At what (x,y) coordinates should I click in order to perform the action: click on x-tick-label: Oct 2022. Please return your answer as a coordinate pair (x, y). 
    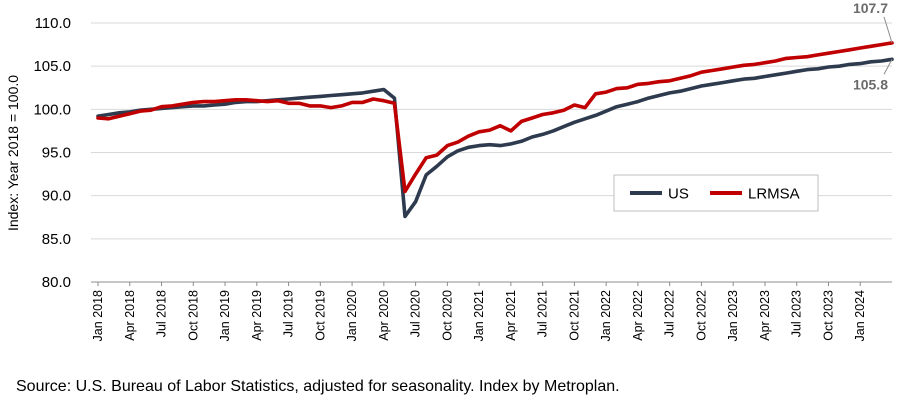
    Looking at the image, I should click on (701, 315).